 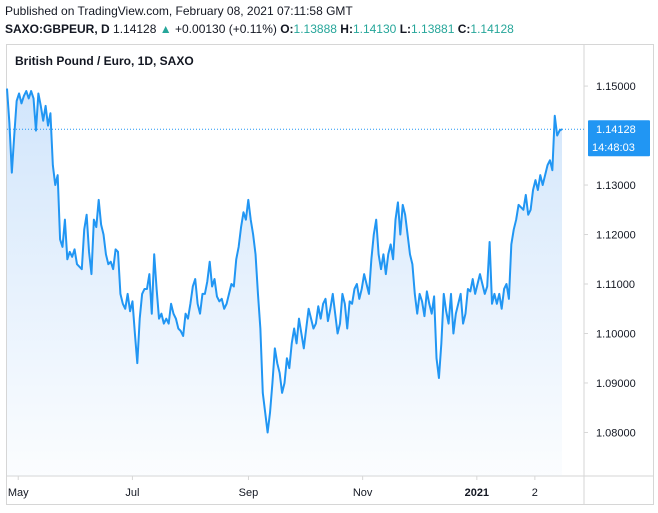 I want to click on last-price: 1.14128, so click(x=135, y=29).